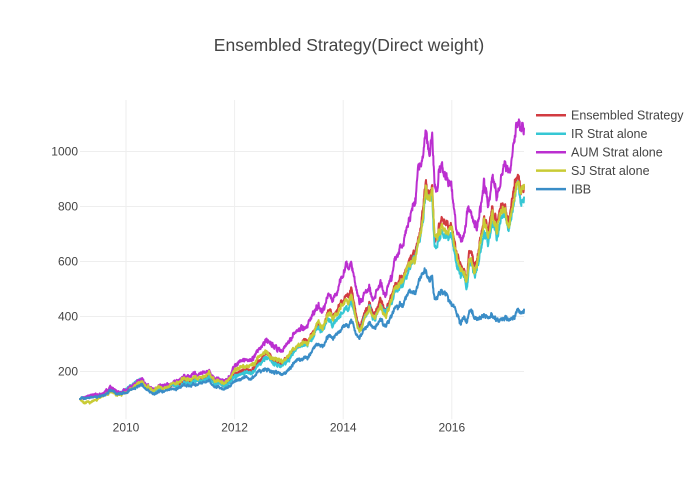 The width and height of the screenshot is (700, 500). I want to click on svg-text: 2010, so click(126, 428).